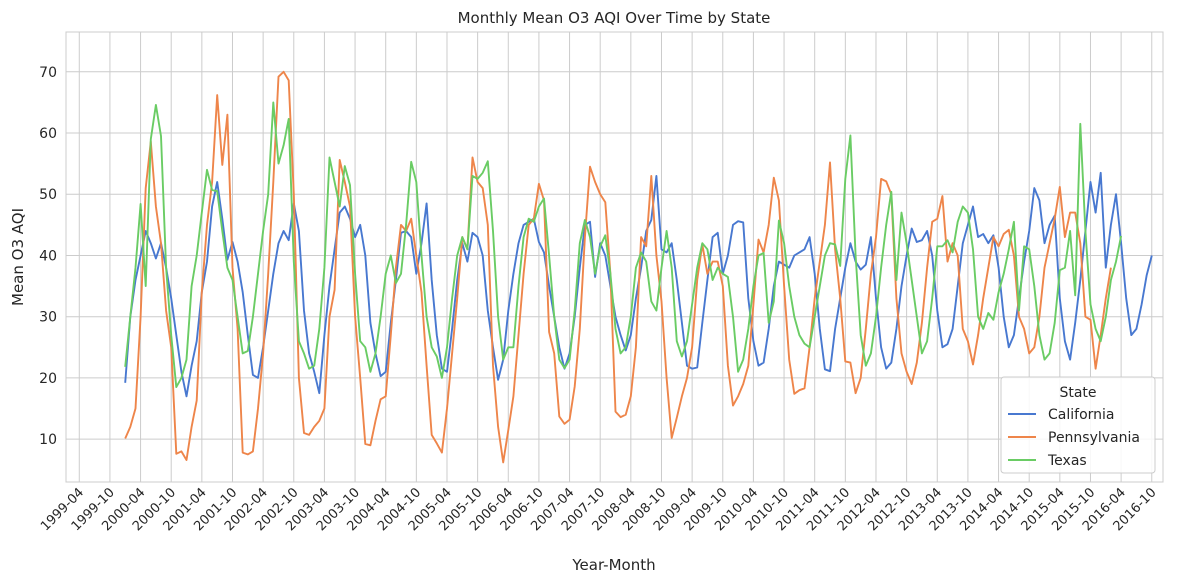 This screenshot has width=1181, height=584. What do you see at coordinates (48, 379) in the screenshot?
I see `y-tick-label: 20` at bounding box center [48, 379].